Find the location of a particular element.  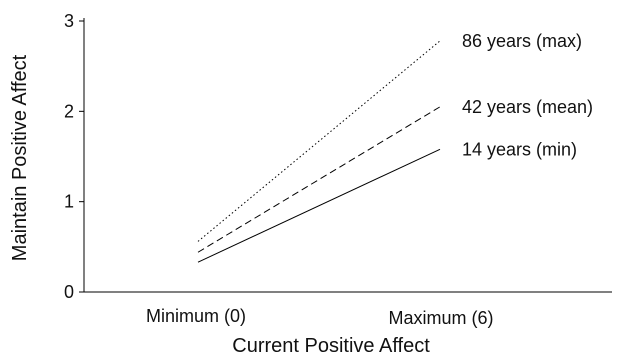

x-axis-title: Current Positive Affect is located at coordinates (331, 346).